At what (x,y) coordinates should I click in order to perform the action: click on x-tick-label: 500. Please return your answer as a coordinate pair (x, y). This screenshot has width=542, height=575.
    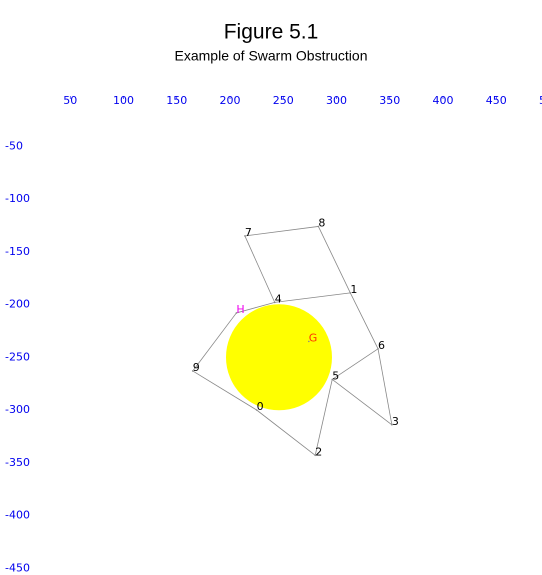
    Looking at the image, I should click on (540, 100).